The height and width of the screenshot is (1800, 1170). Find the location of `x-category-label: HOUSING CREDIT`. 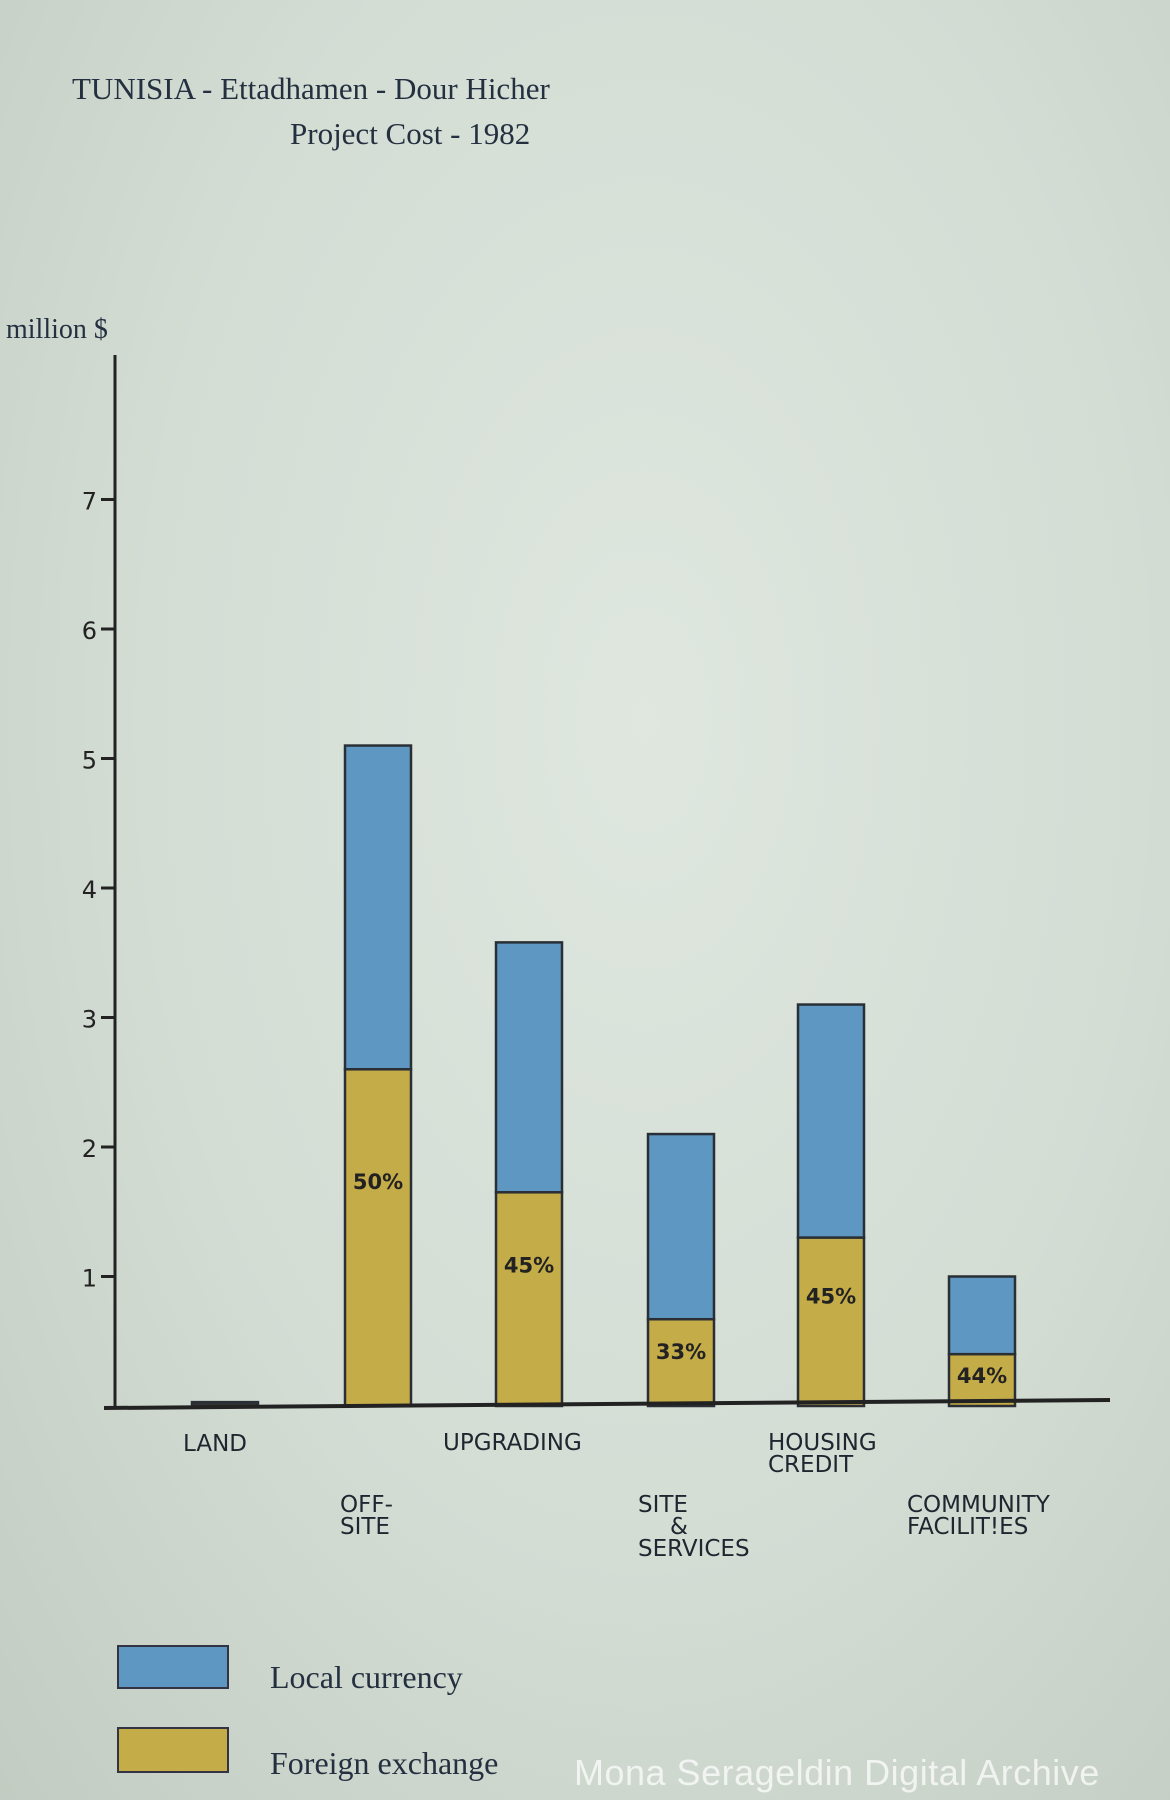

x-category-label: HOUSING CREDIT is located at coordinates (822, 1454).